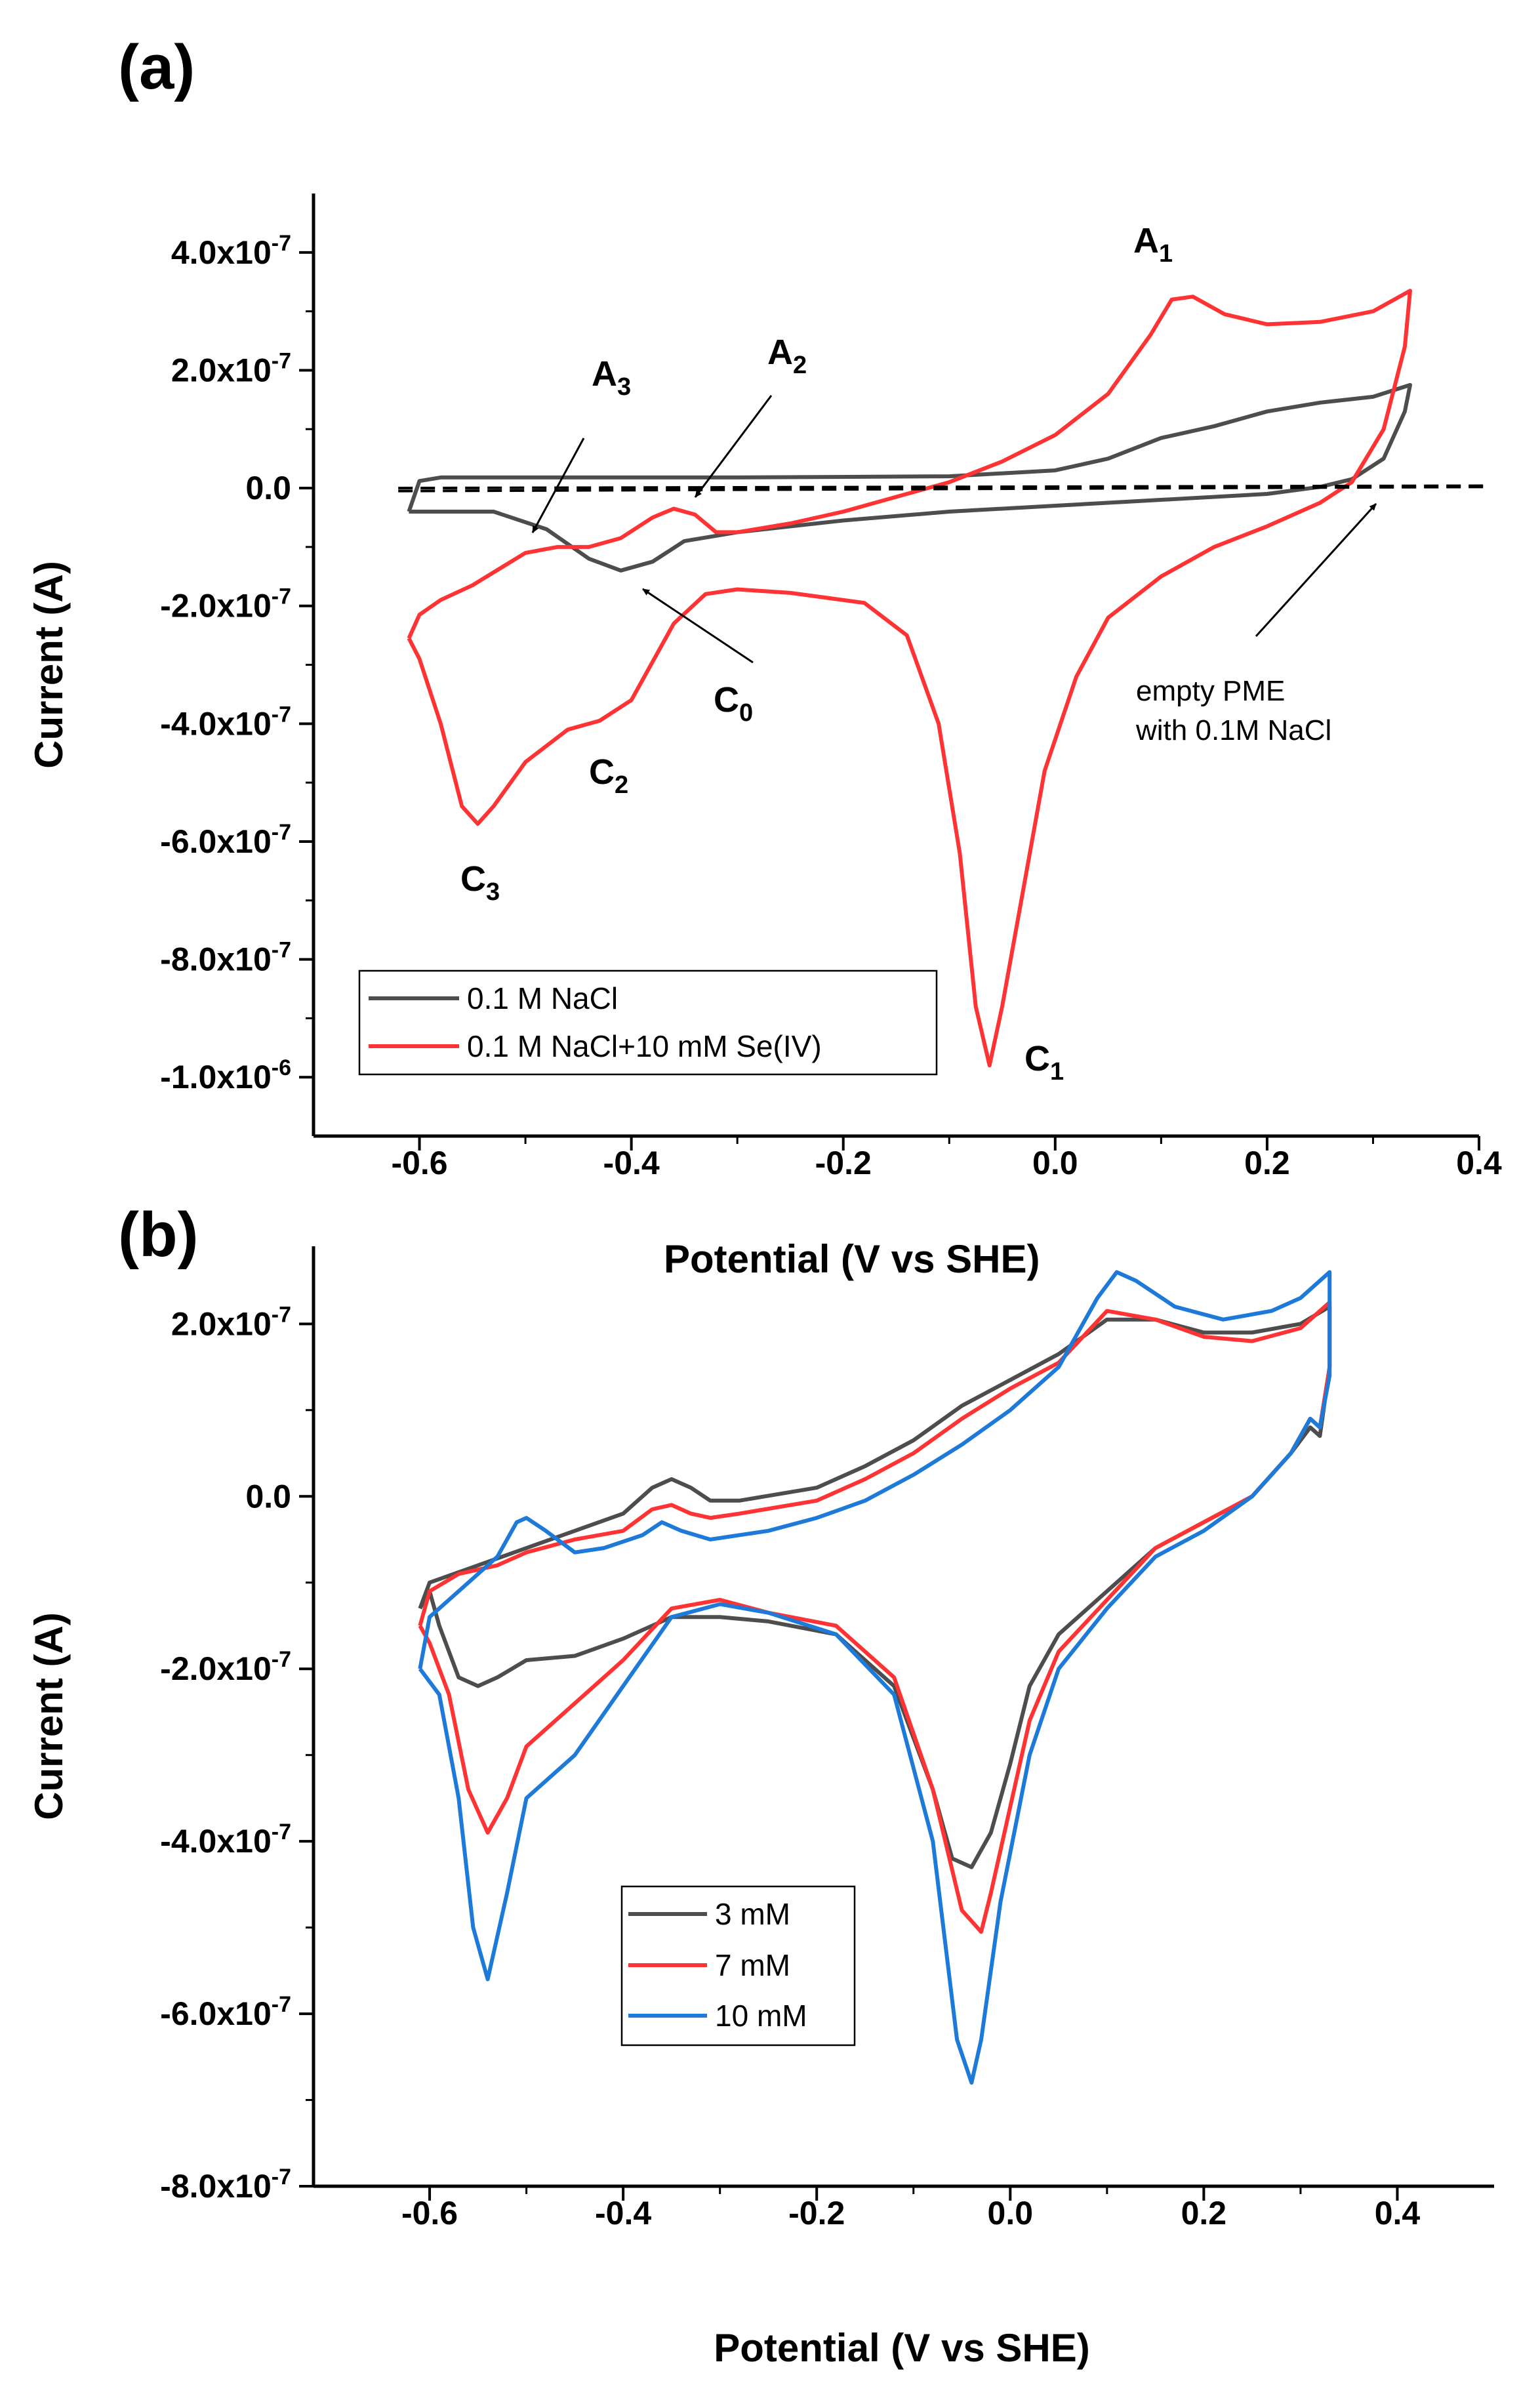 Image resolution: width=1540 pixels, height=2383 pixels. What do you see at coordinates (558, 485) in the screenshot?
I see `arrow-a3` at bounding box center [558, 485].